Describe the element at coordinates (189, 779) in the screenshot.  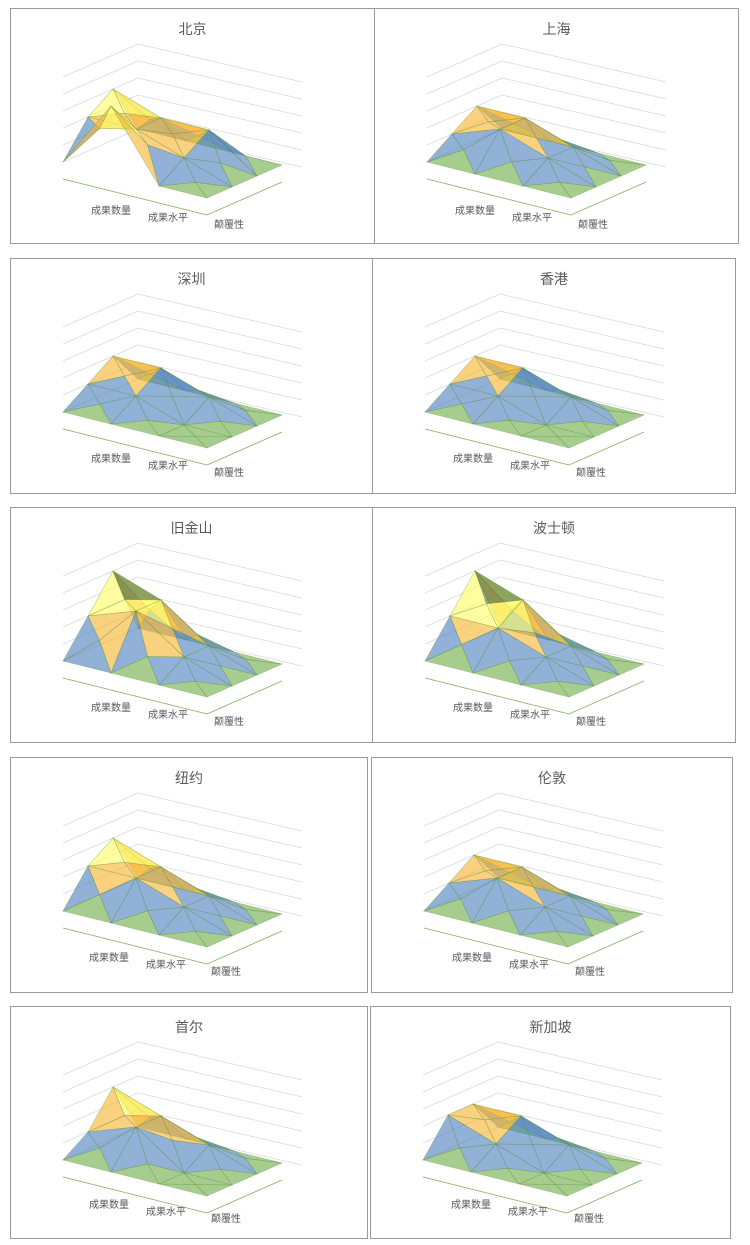
I see `chart-title: 纽约` at that location.